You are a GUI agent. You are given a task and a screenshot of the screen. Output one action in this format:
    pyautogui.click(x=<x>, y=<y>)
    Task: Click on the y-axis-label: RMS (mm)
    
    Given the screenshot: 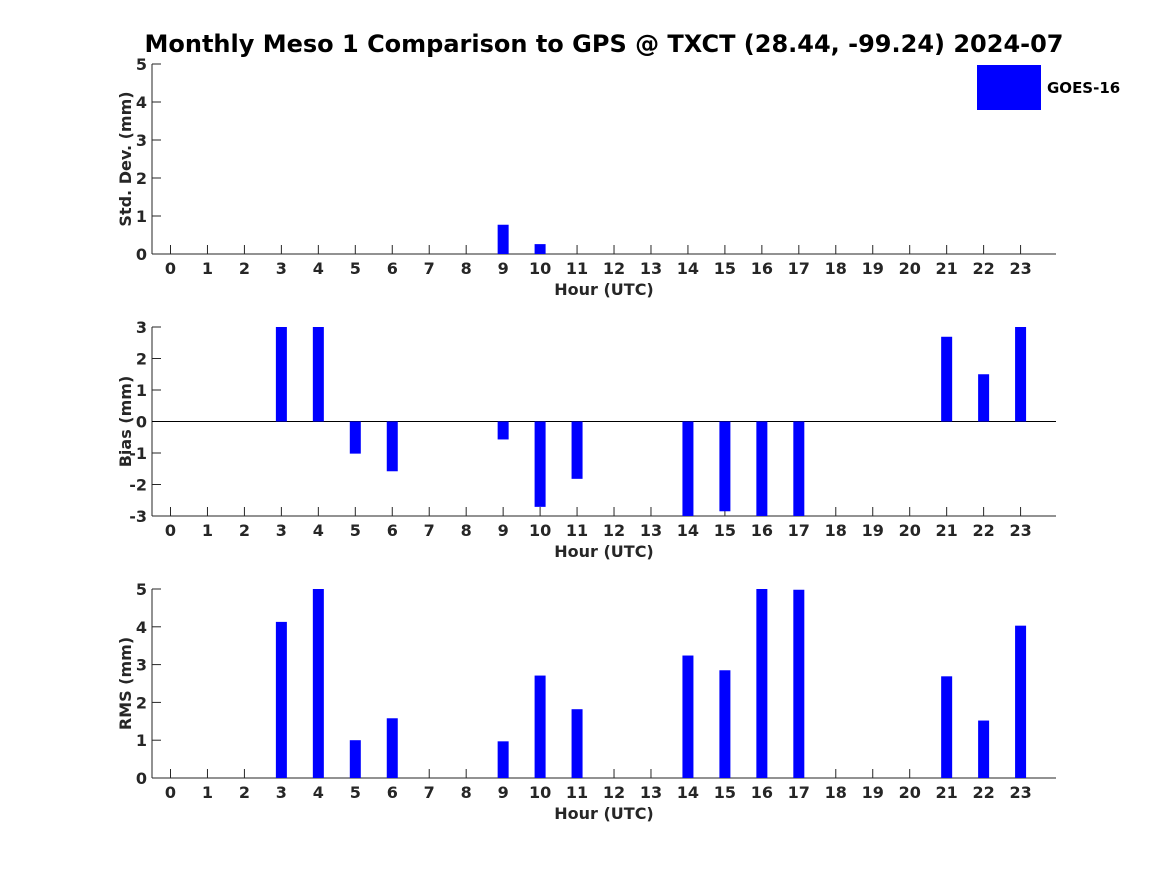 What is the action you would take?
    pyautogui.click(x=125, y=683)
    